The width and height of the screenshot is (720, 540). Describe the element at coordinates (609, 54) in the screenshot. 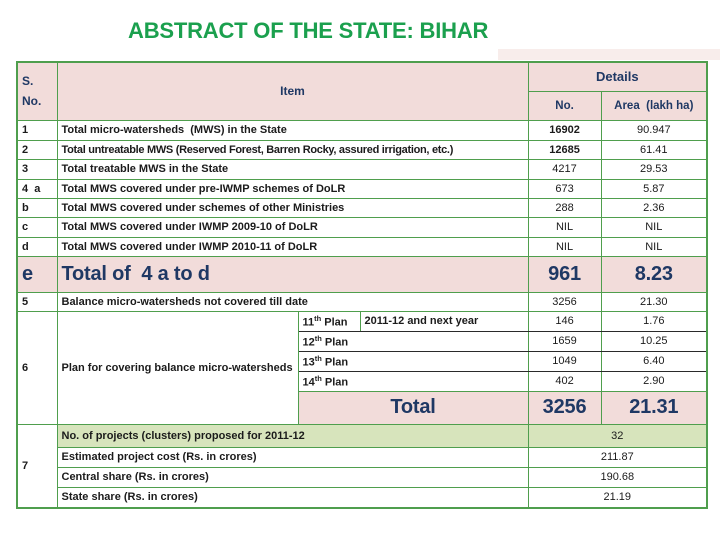

I see `decorative-strip` at that location.